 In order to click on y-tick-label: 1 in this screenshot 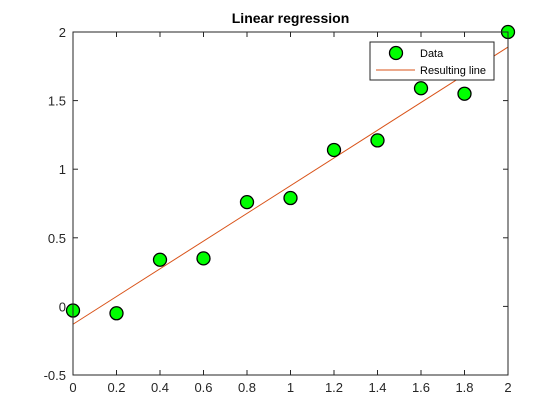, I will do `click(62, 169)`.